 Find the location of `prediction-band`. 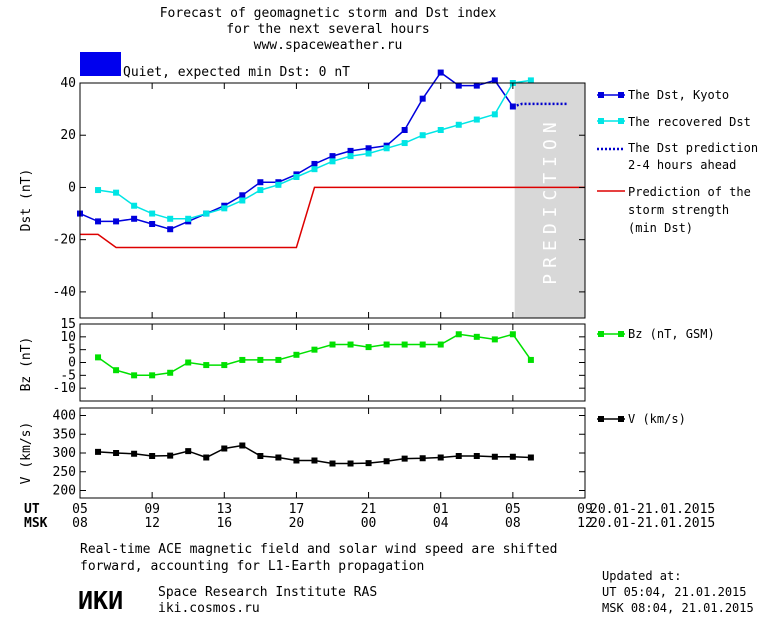

prediction-band is located at coordinates (549, 200).